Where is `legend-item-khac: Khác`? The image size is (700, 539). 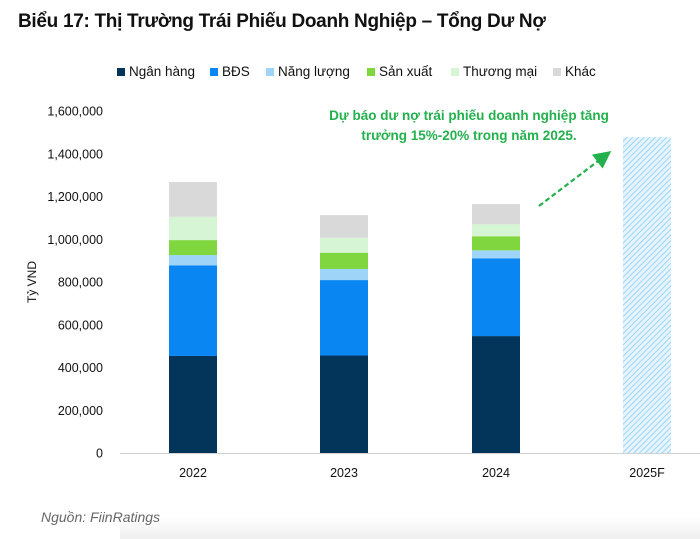
legend-item-khac: Khác is located at coordinates (574, 71).